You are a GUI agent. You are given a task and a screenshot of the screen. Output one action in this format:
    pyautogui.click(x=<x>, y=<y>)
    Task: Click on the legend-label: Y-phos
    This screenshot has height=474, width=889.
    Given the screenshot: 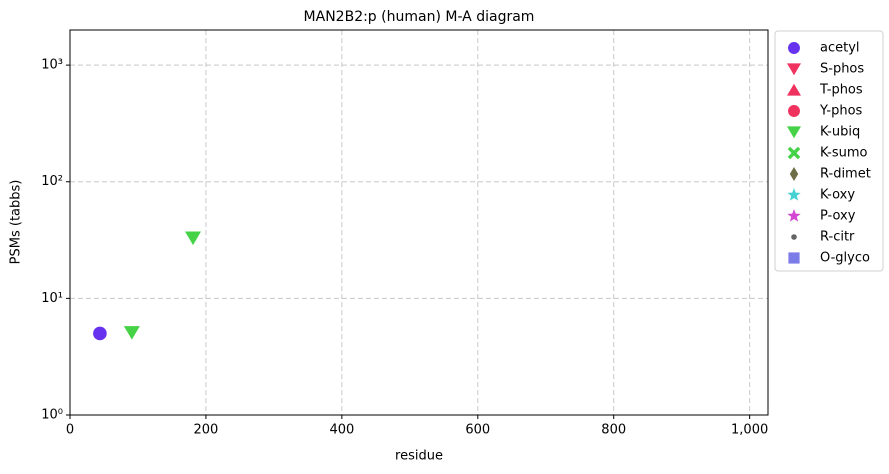 What is the action you would take?
    pyautogui.click(x=841, y=111)
    